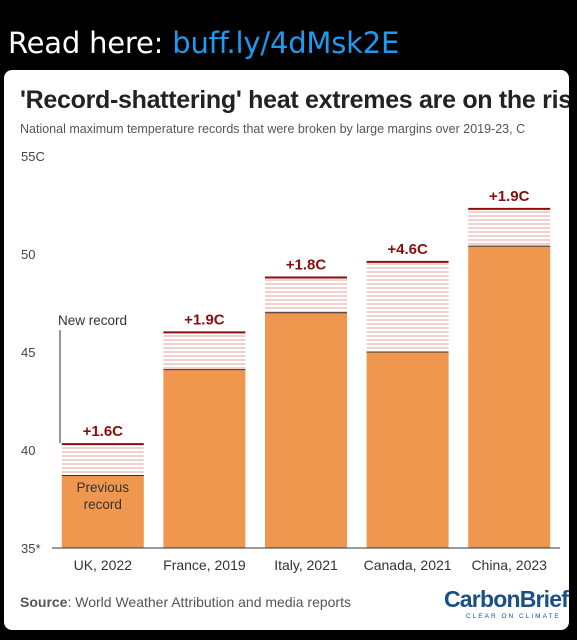  What do you see at coordinates (506, 599) in the screenshot?
I see `logo-name: CarbonBrief` at bounding box center [506, 599].